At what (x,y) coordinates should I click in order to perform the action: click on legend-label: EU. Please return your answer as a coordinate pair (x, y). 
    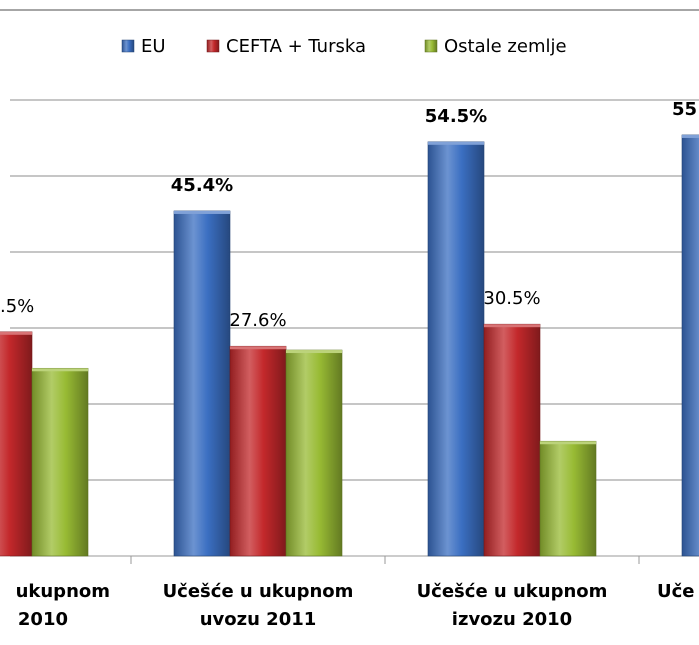
    Looking at the image, I should click on (153, 46).